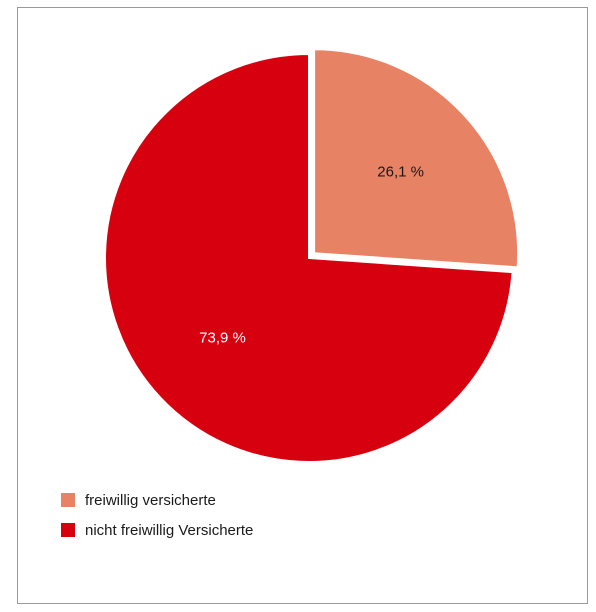 The image size is (596, 612). I want to click on pie-slice-freiwillig-versicherte, so click(416, 158).